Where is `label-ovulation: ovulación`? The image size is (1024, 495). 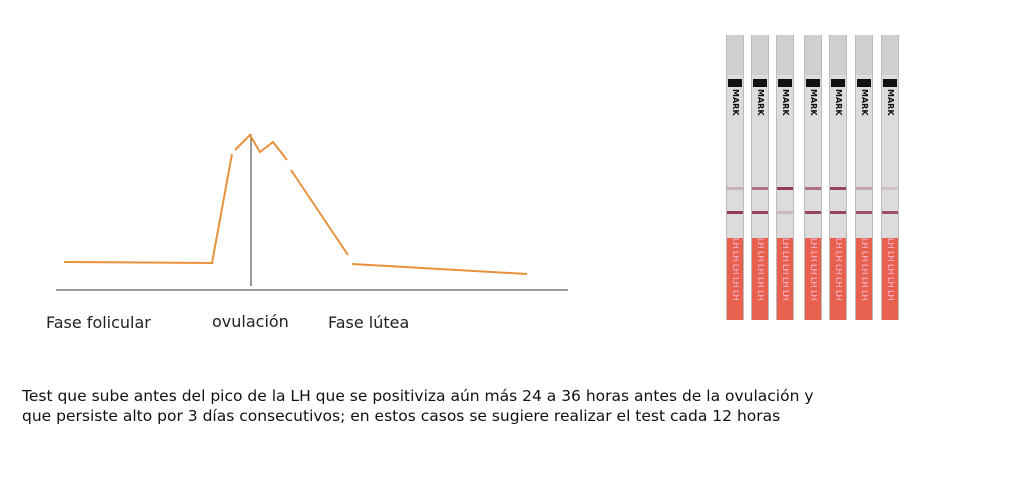 label-ovulation: ovulación is located at coordinates (250, 321).